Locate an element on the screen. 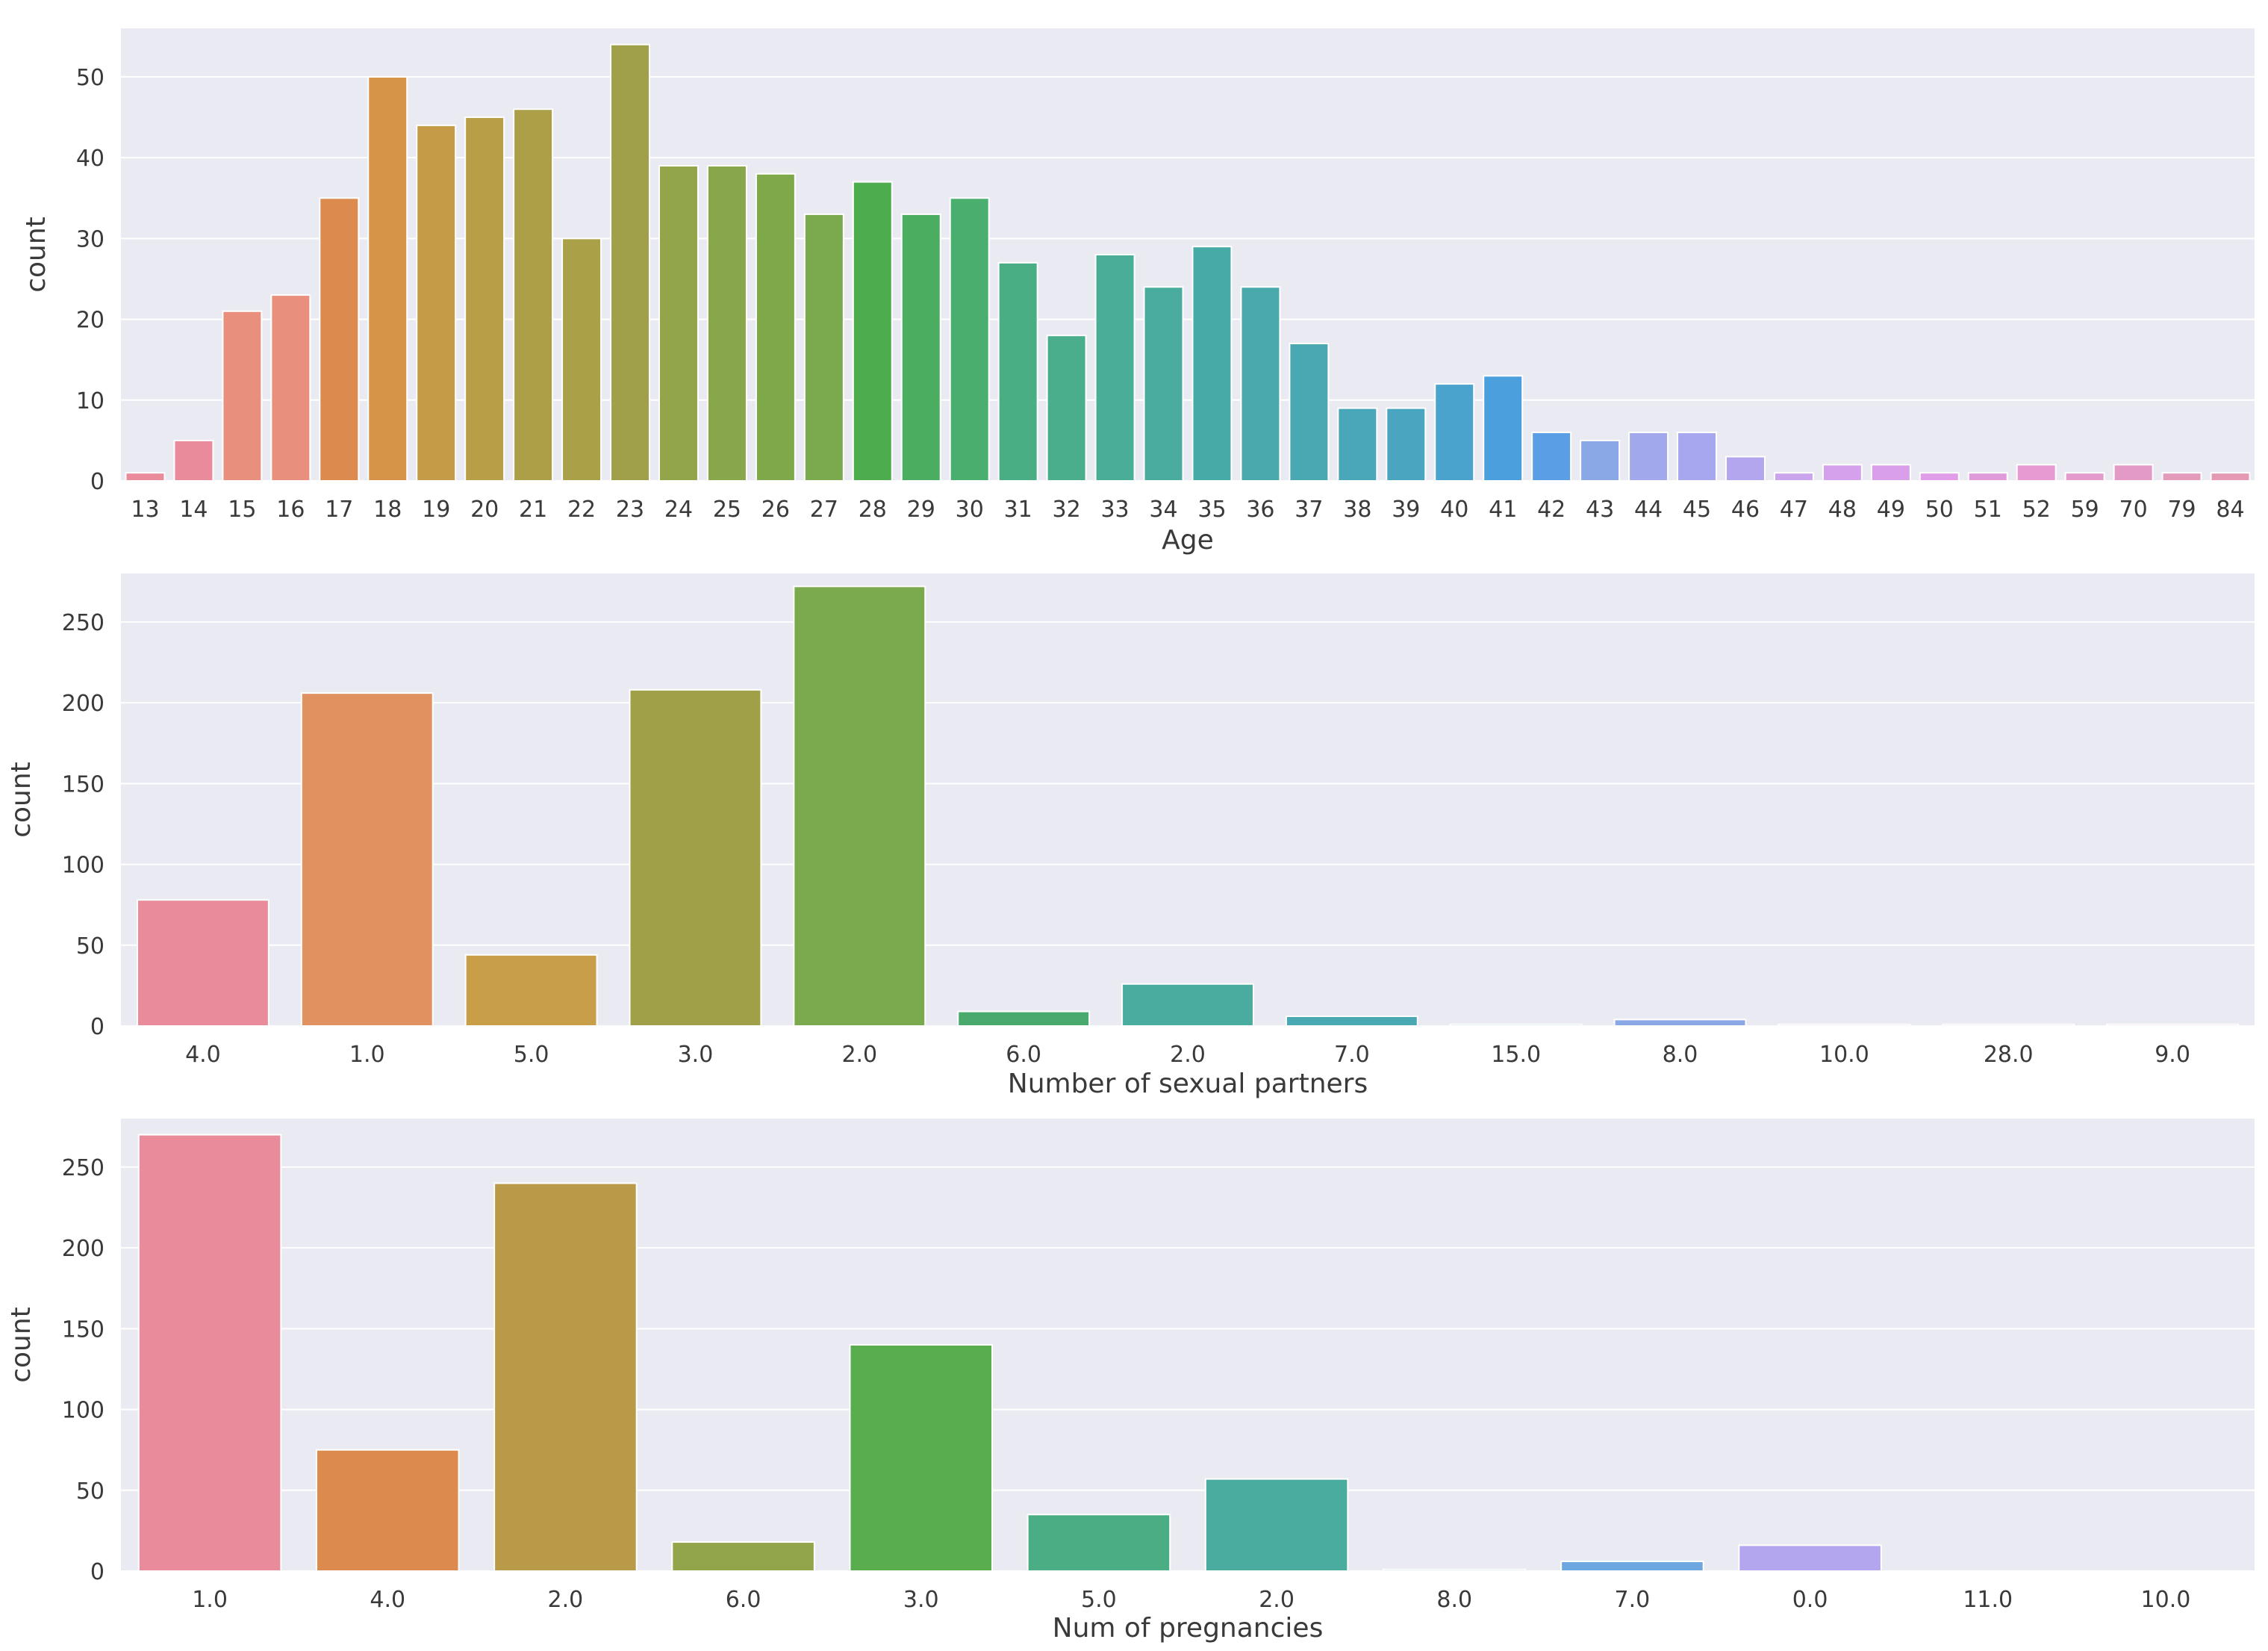 This screenshot has width=2268, height=1651. pregnancies-x-tick-label: 8.0 is located at coordinates (1454, 1600).